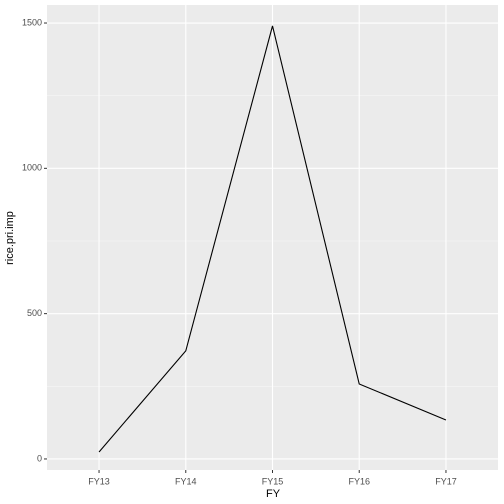 Image resolution: width=504 pixels, height=504 pixels. Describe the element at coordinates (359, 481) in the screenshot. I see `x-tick-label: FY16` at that location.